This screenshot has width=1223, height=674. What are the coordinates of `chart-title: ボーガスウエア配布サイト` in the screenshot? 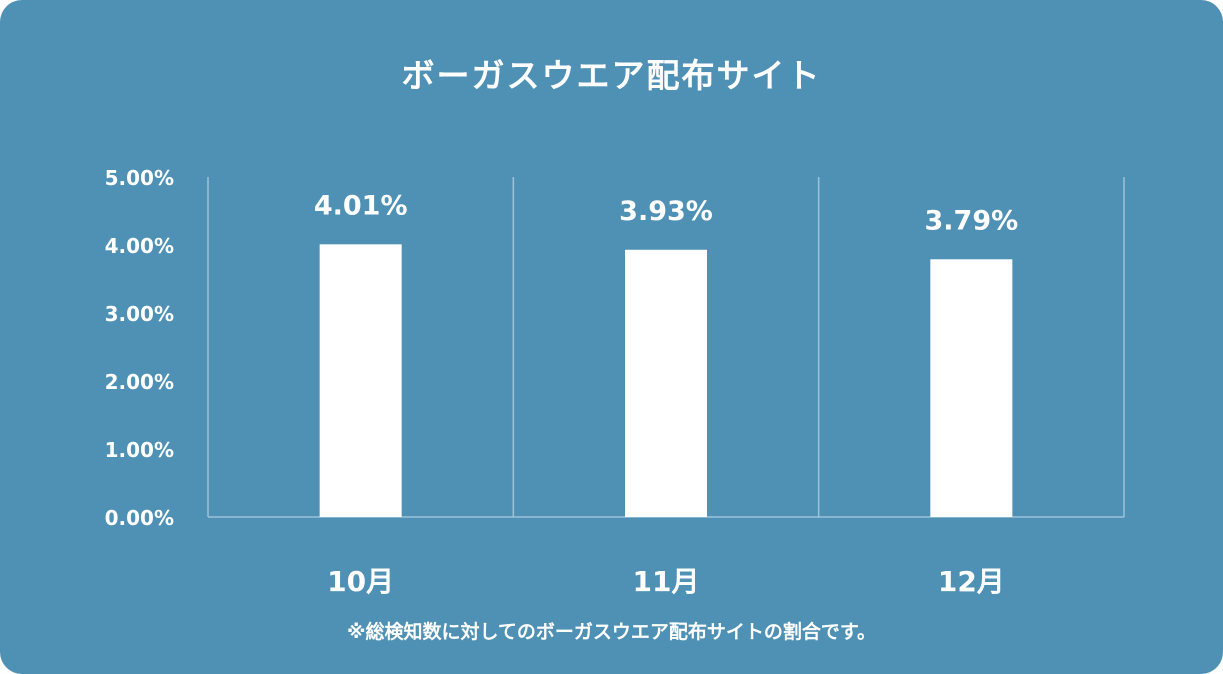 It's located at (611, 75).